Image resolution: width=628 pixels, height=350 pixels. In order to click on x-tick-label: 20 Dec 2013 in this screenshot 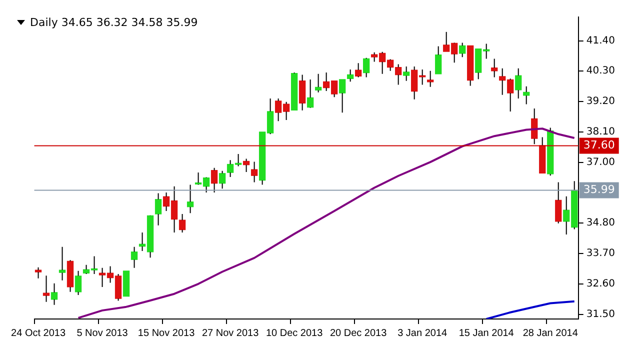, I will do `click(359, 333)`.